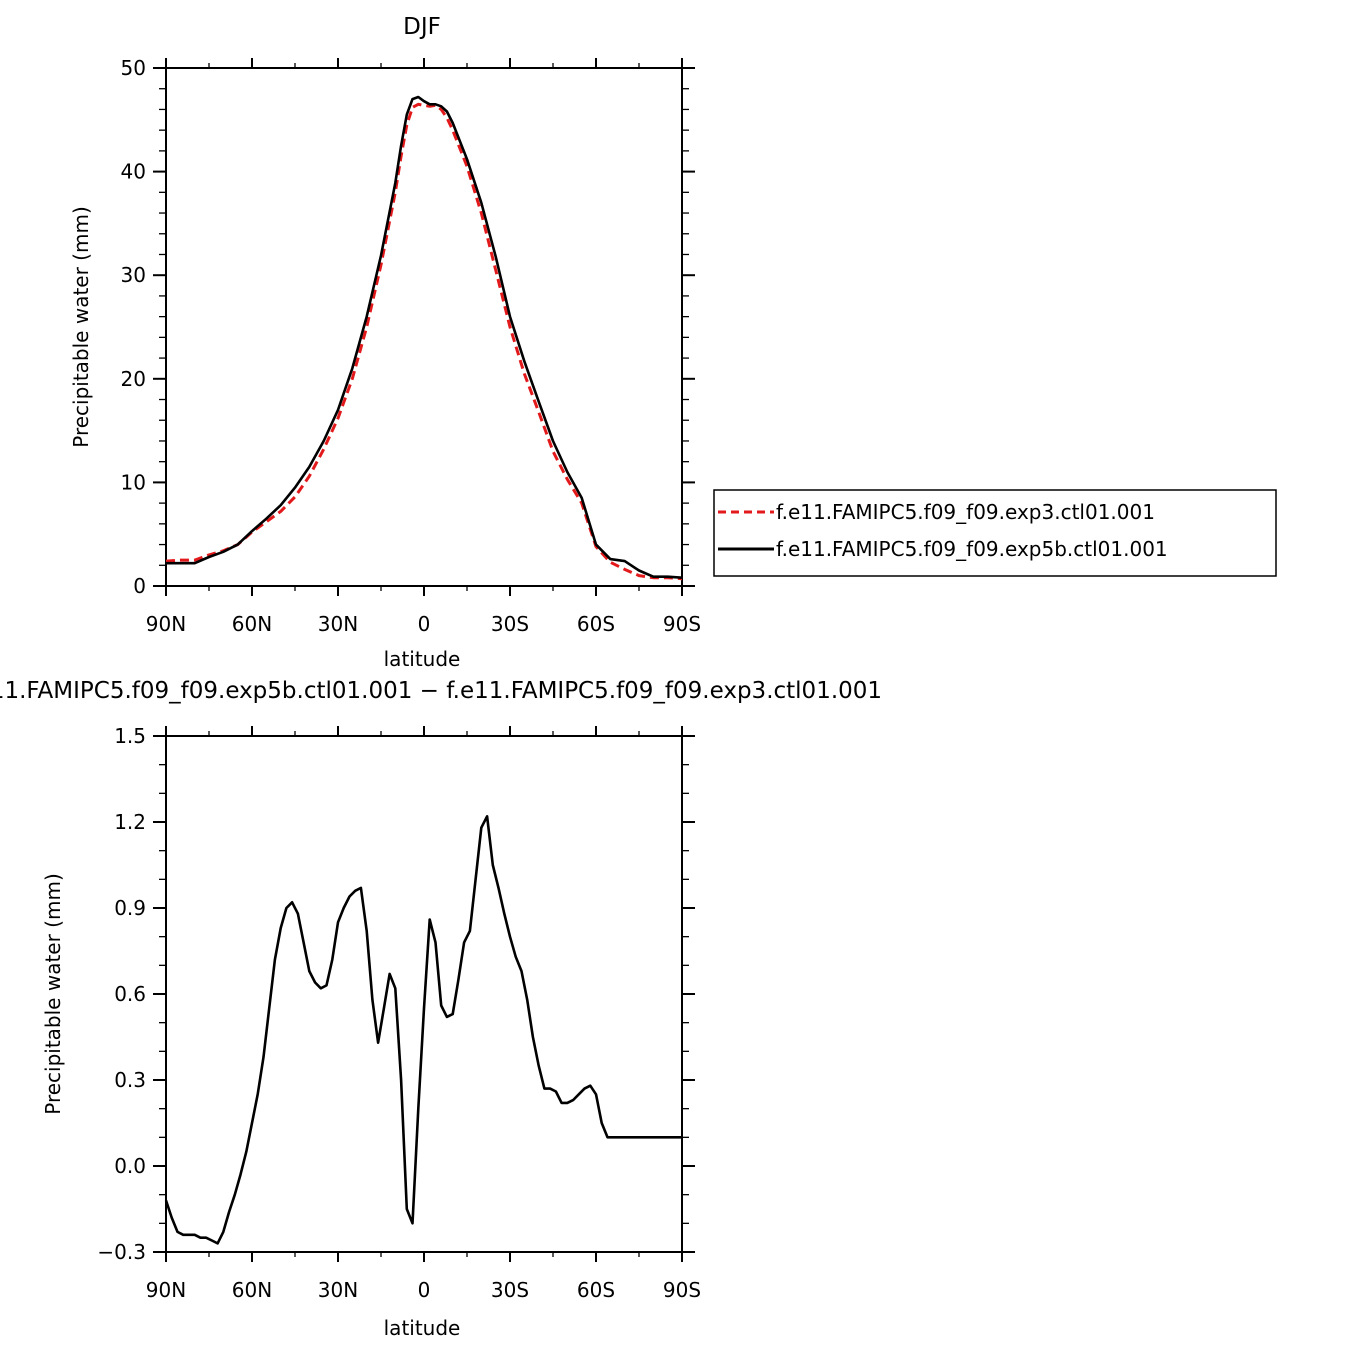  What do you see at coordinates (130, 908) in the screenshot?
I see `bottom-ytick-label: 0.9` at bounding box center [130, 908].